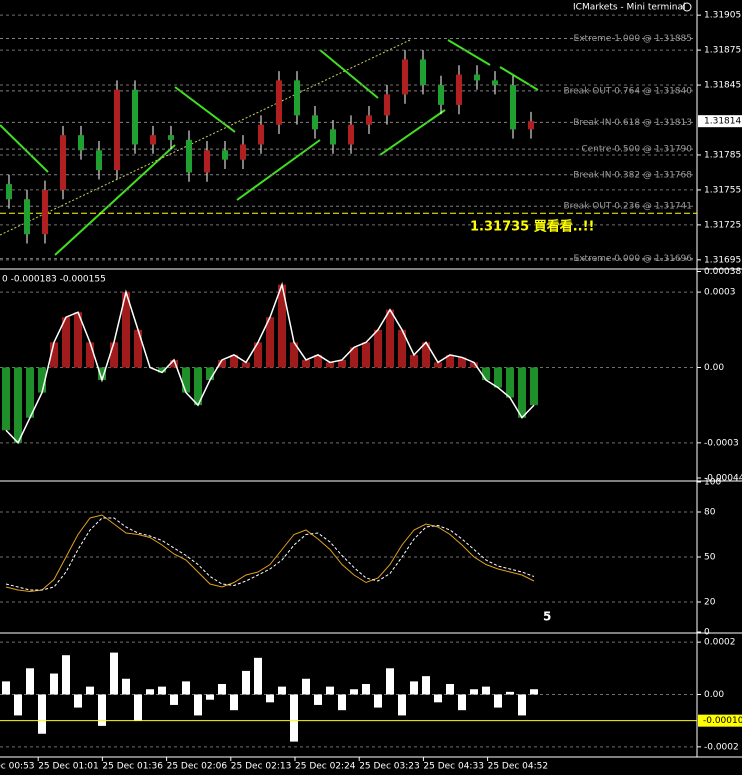 This screenshot has height=775, width=742. Describe the element at coordinates (636, 150) in the screenshot. I see `level-label: Centre 0.500 @ 1.31790` at that location.